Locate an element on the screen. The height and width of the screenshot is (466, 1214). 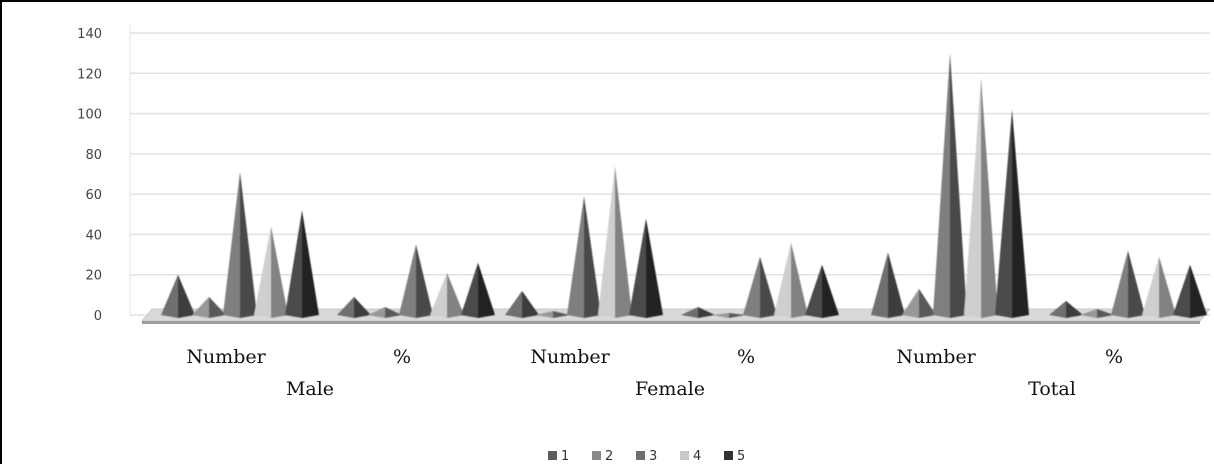
legend-item: 5 is located at coordinates (734, 456).